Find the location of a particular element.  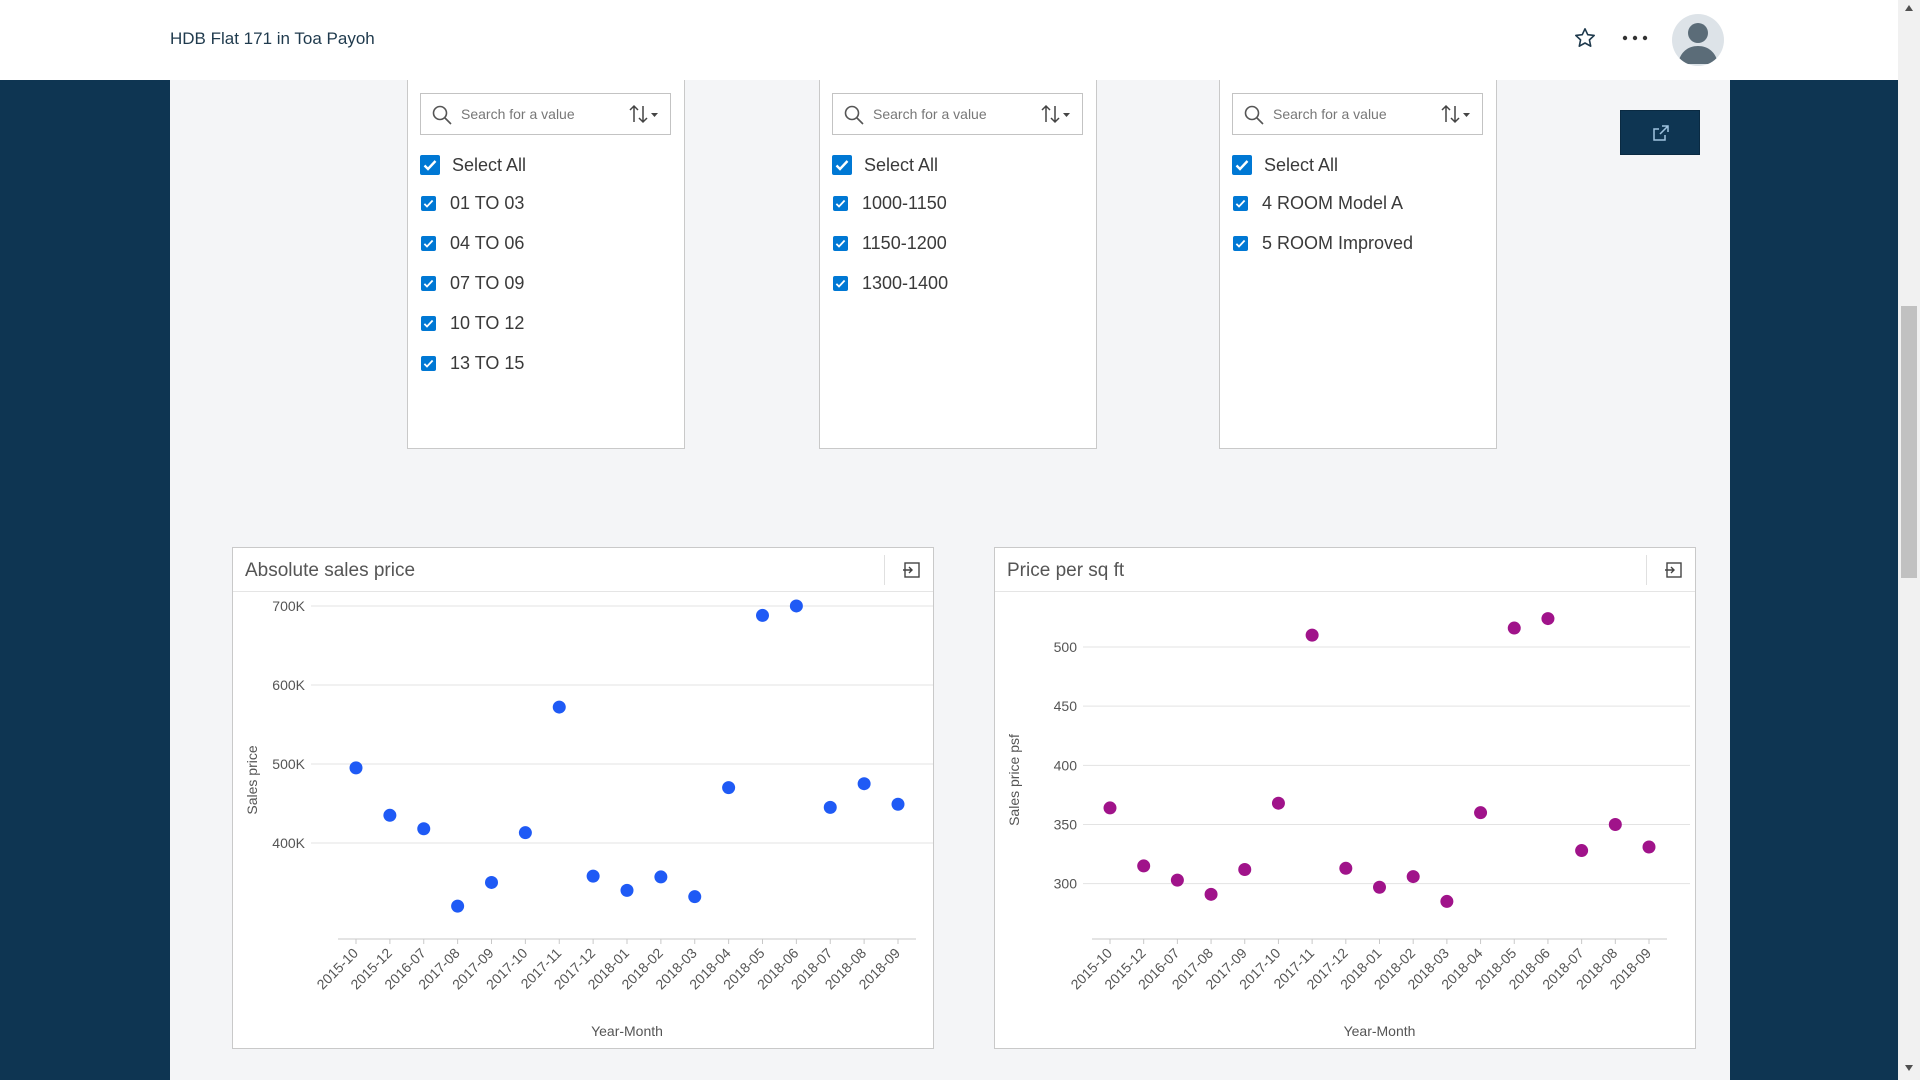

filter-option-label: 5 ROOM Improved is located at coordinates (1338, 242).